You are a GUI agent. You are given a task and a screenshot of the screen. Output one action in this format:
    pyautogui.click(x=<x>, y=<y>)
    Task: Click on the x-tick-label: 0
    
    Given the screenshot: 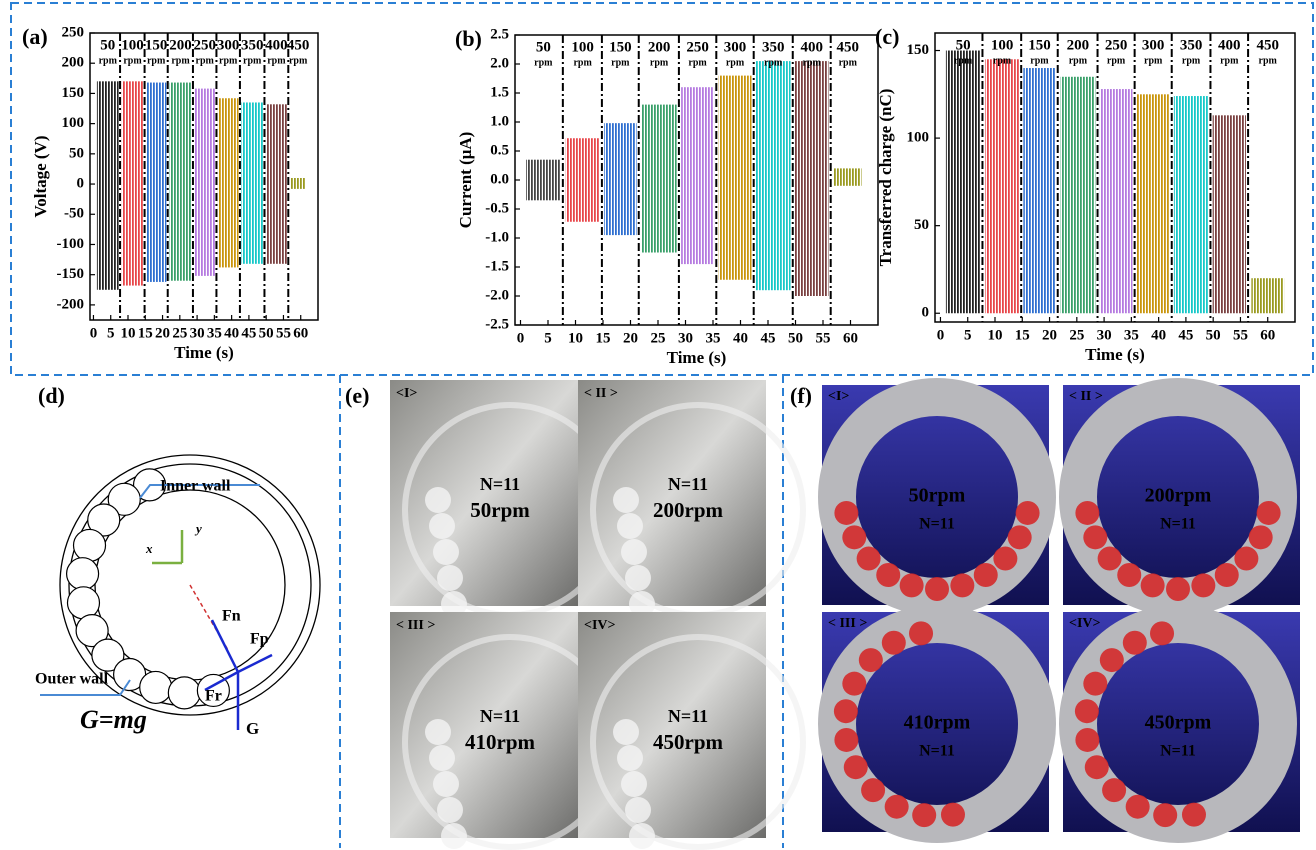 What is the action you would take?
    pyautogui.click(x=521, y=338)
    